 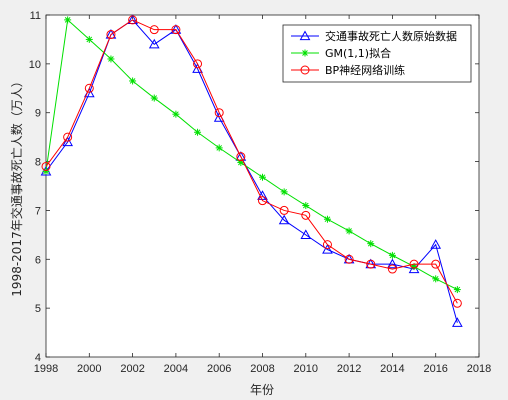 I want to click on x-tick-label: 2000, so click(x=89, y=369).